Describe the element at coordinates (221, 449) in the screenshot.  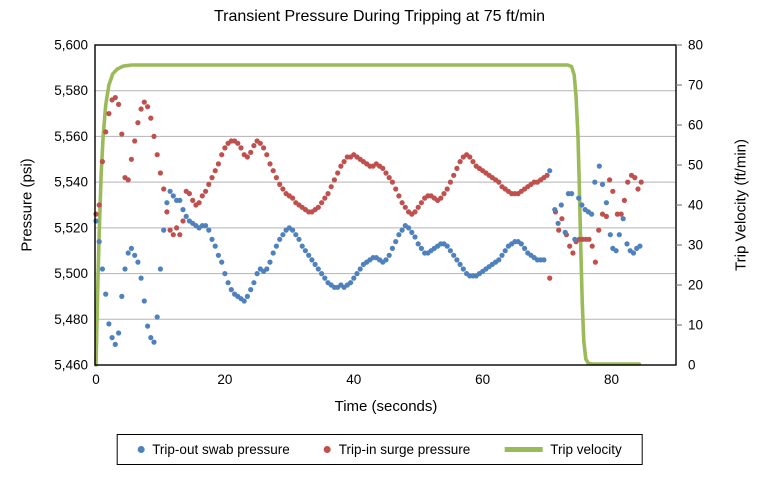
I see `legend-label: Trip-out swab pressure` at that location.